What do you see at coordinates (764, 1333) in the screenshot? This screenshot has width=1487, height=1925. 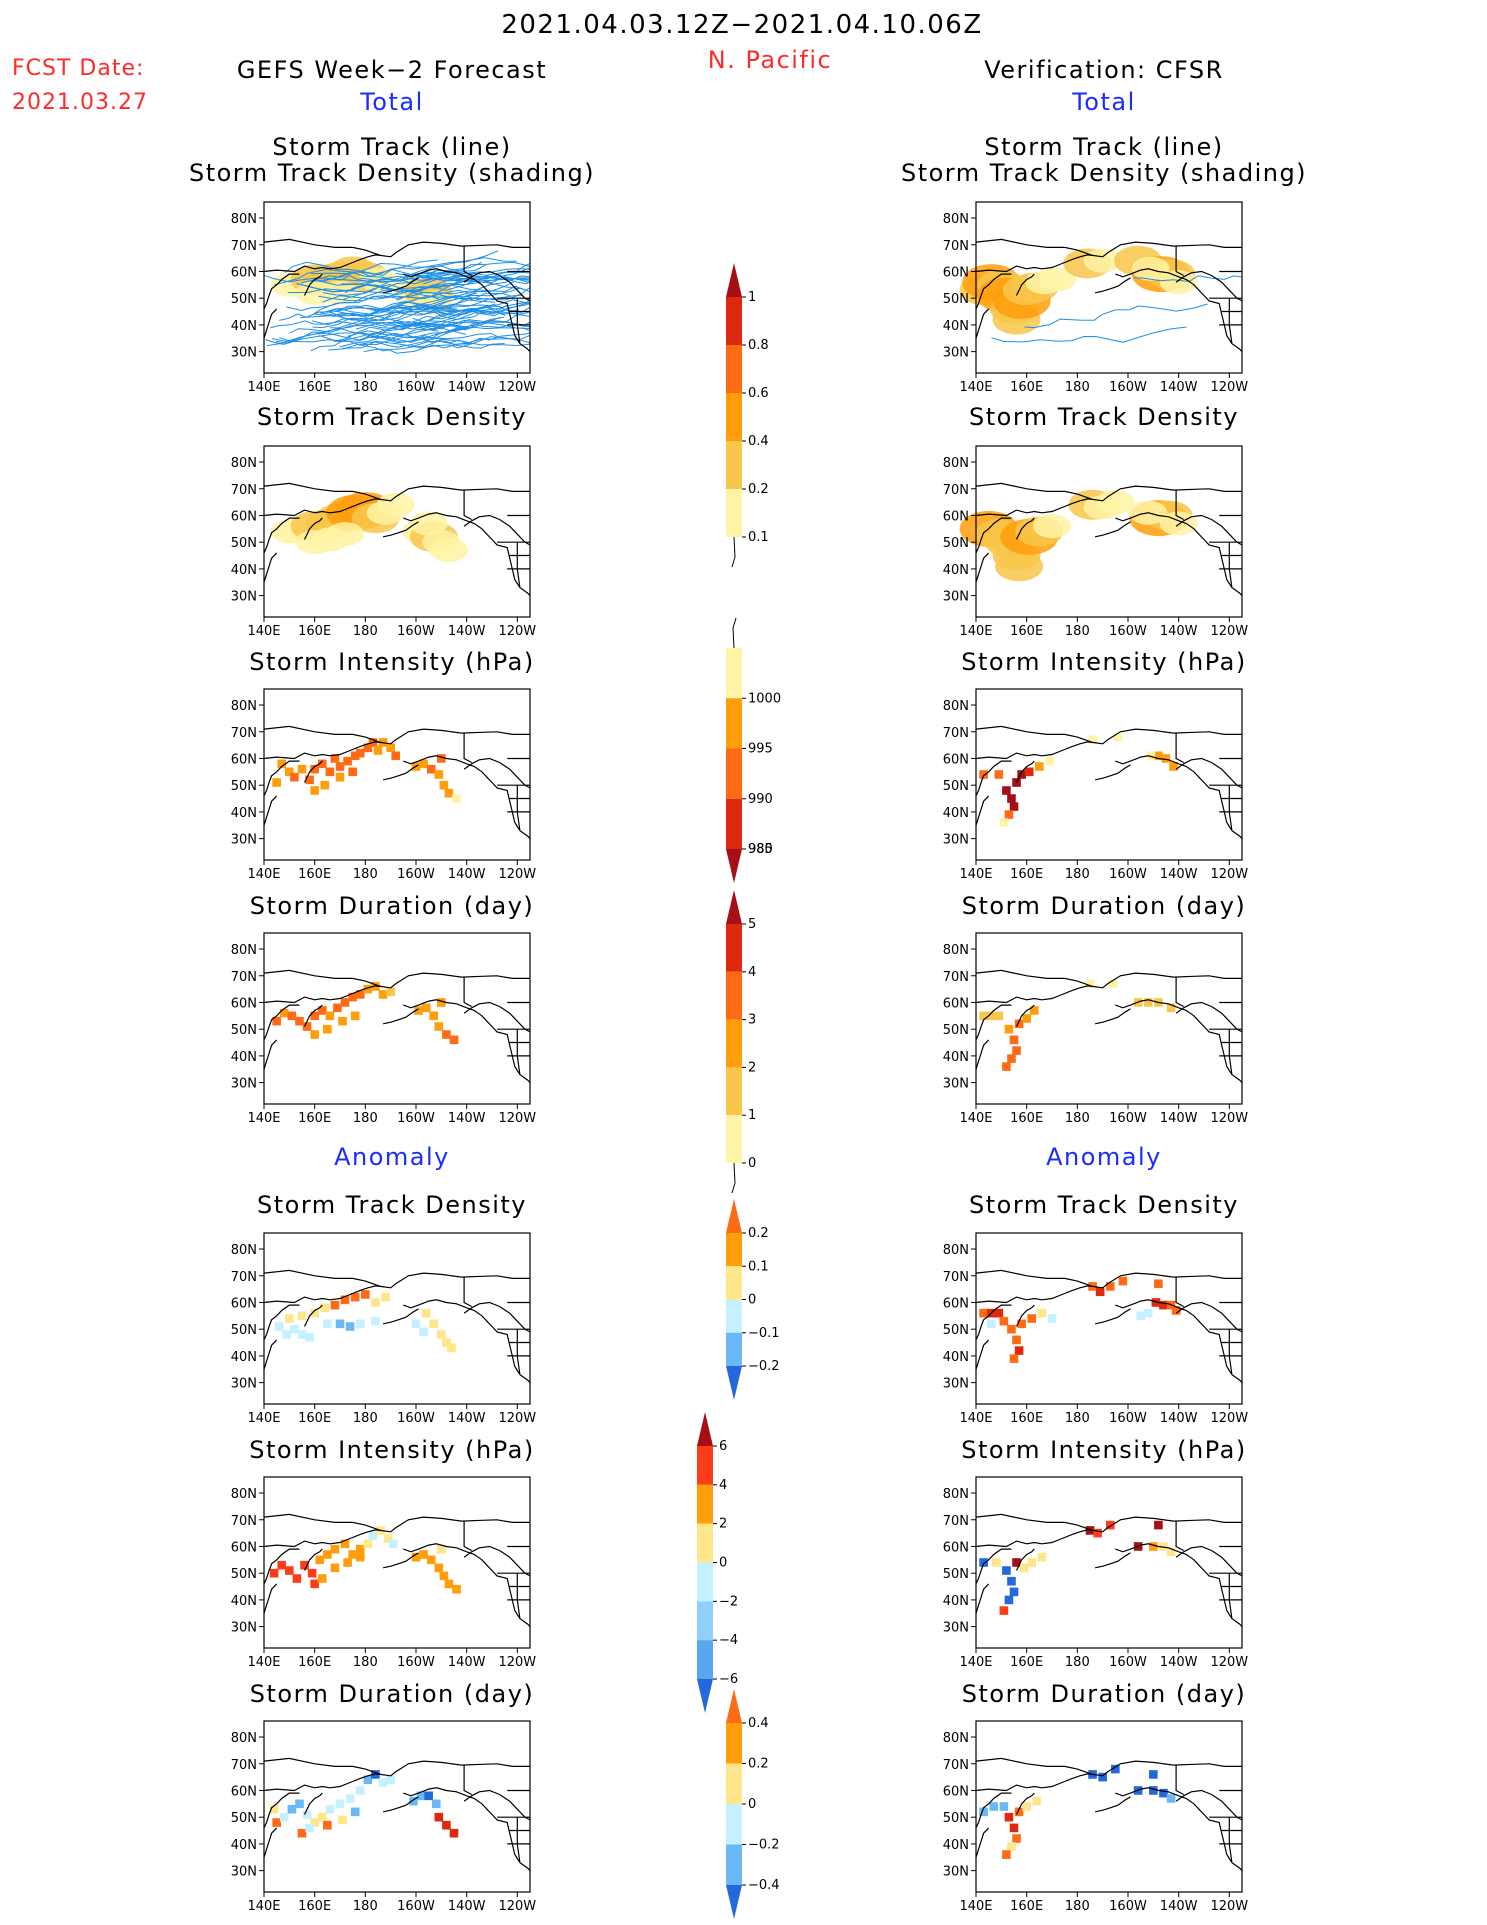 I see `colorbar-label: −0.1` at bounding box center [764, 1333].